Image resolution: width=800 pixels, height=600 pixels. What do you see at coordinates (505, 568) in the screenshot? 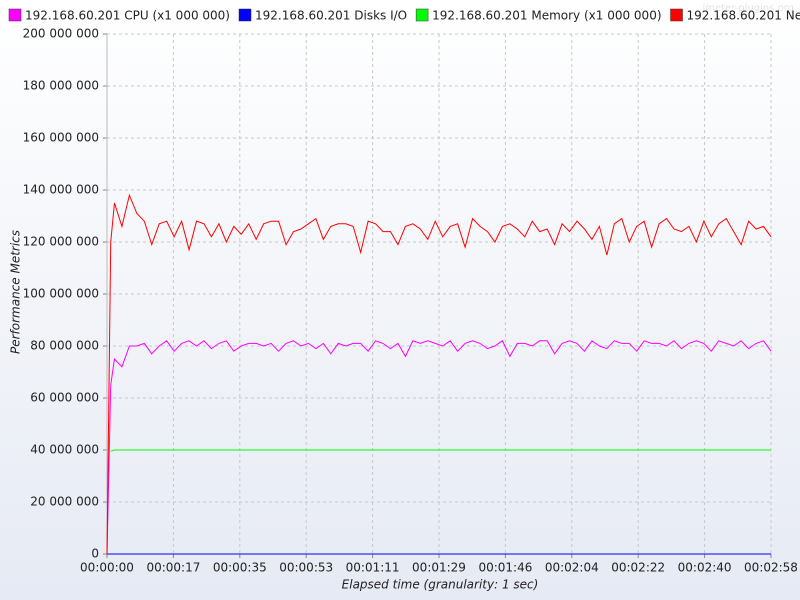
I see `x-tick-label: 00:01:46` at bounding box center [505, 568].